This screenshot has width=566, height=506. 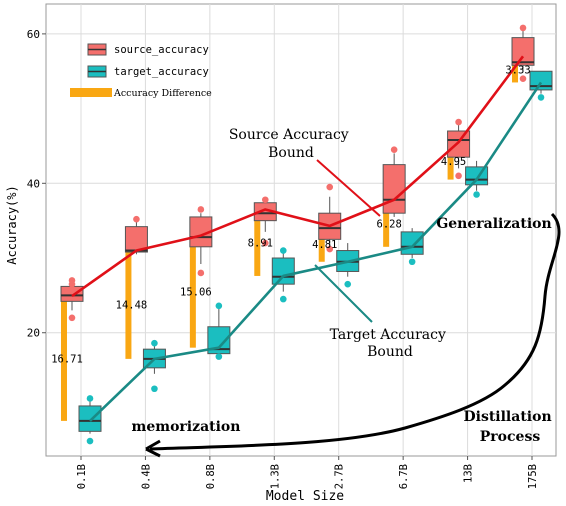 I want to click on legend-source-label: source_accuracy, so click(x=161, y=50).